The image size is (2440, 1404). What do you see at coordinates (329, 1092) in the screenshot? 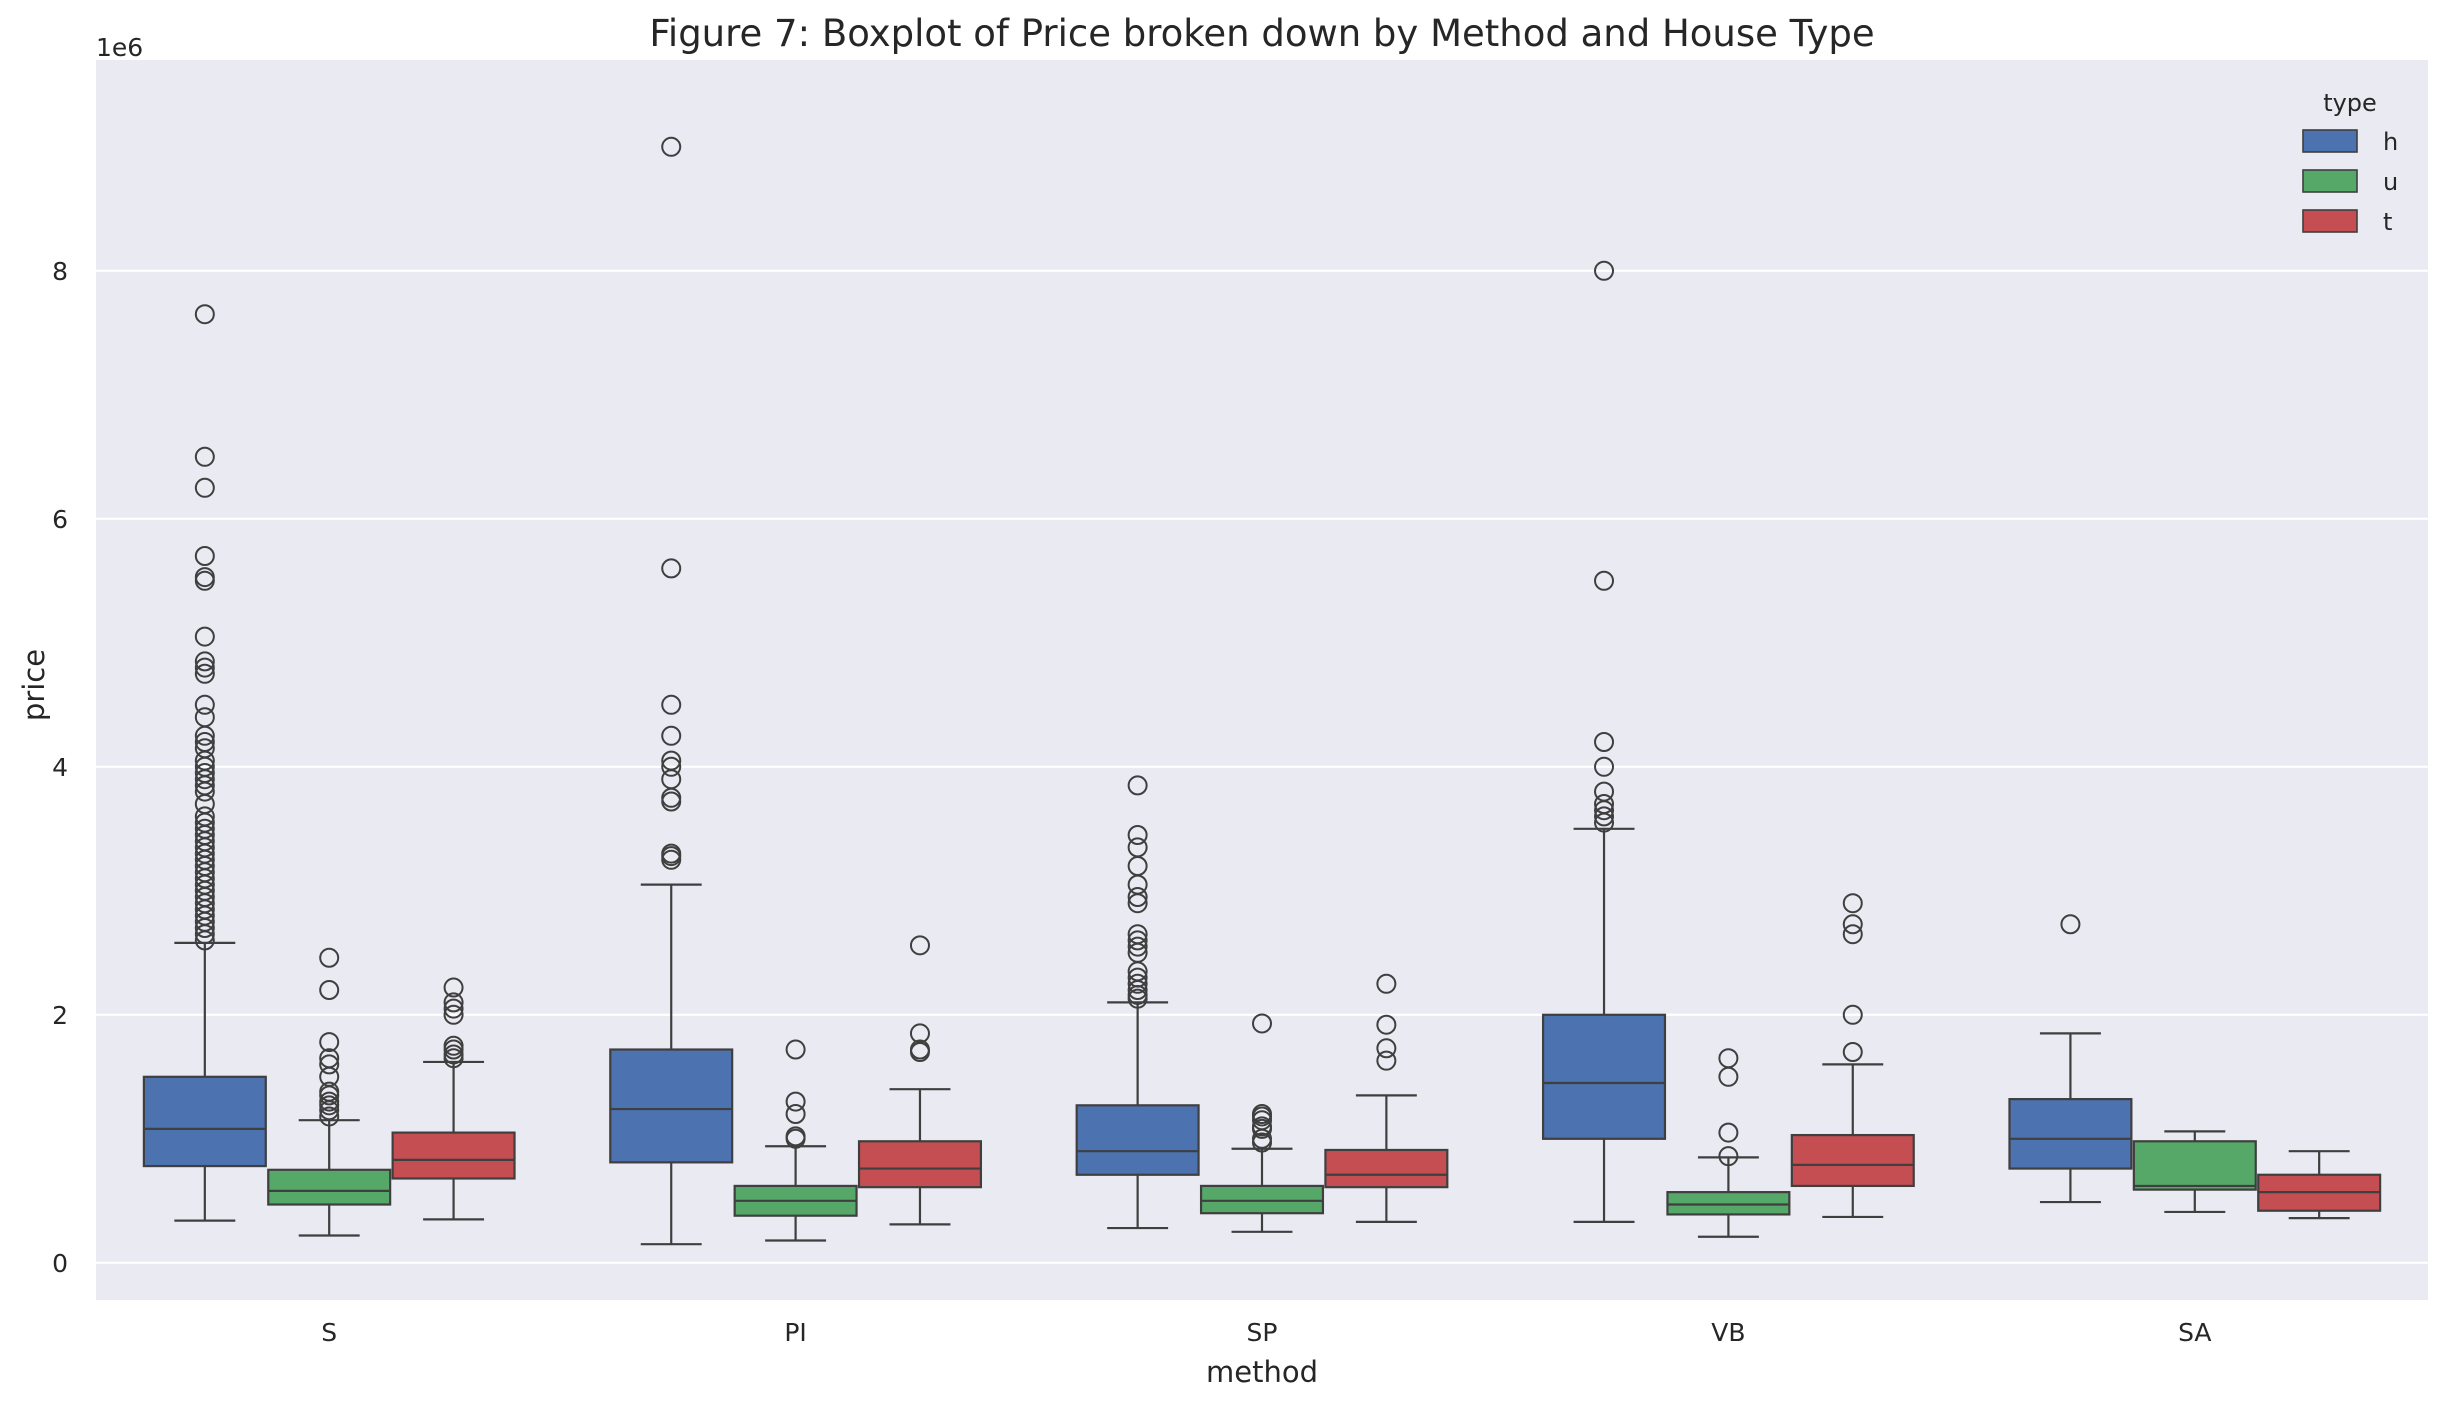
I see `box-u-S` at bounding box center [329, 1092].